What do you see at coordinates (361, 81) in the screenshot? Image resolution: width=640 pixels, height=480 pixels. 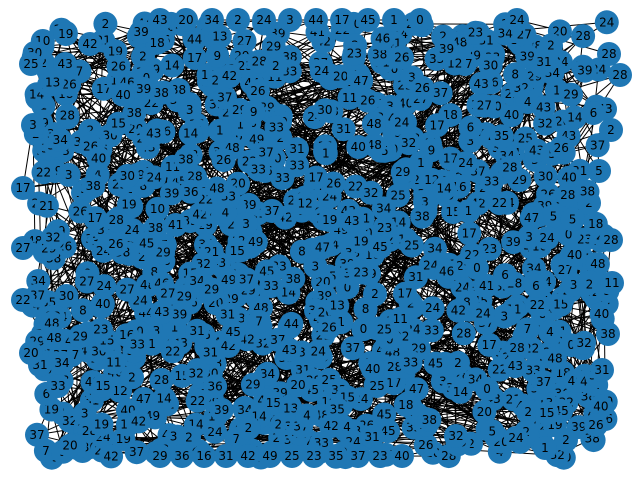 I see `node-label: 47` at bounding box center [361, 81].